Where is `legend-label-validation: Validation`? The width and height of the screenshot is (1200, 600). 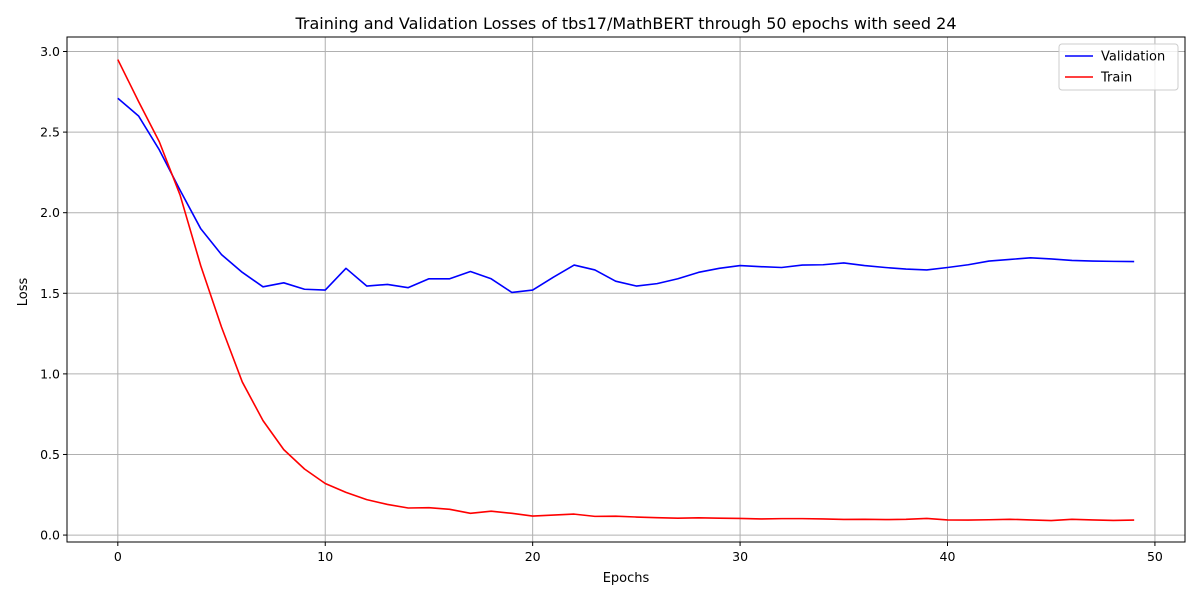
legend-label-validation: Validation is located at coordinates (1133, 57).